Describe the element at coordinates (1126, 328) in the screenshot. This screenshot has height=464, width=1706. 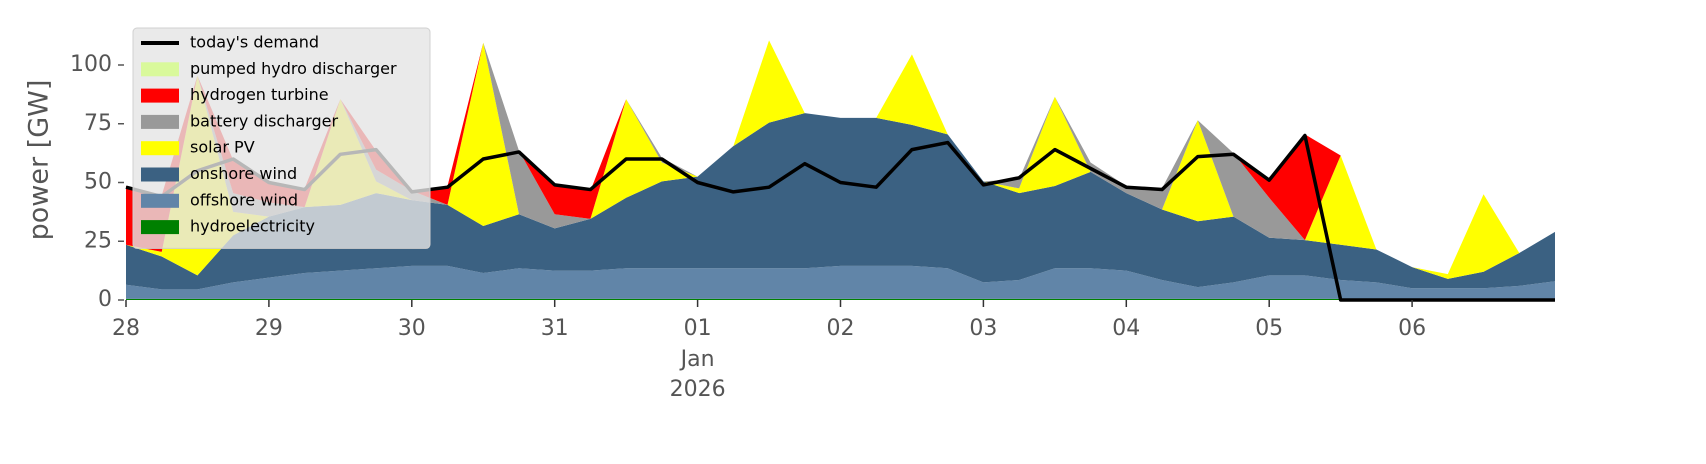
I see `x-tick-label: 04` at that location.